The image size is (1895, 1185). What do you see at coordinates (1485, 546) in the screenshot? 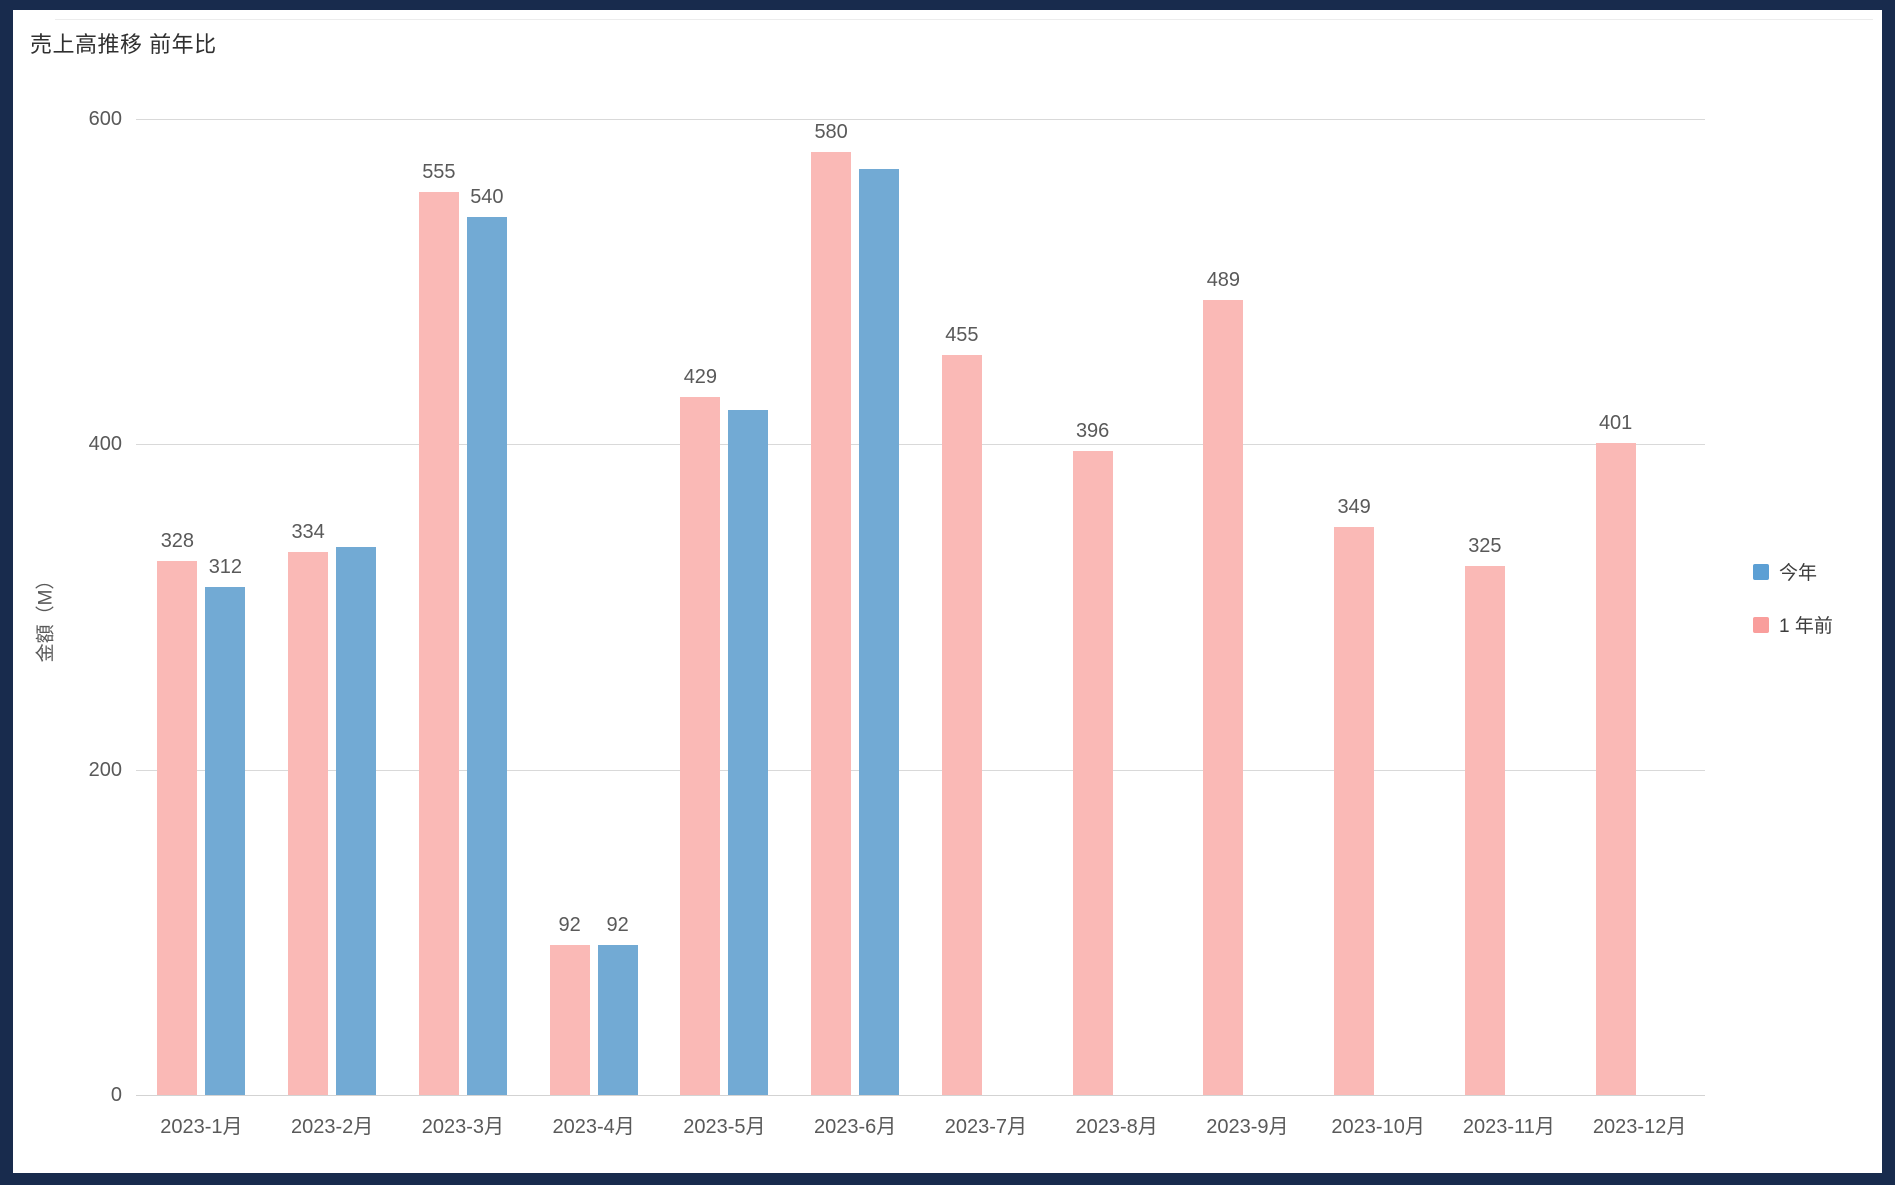
I see `bar-value-label: 325` at bounding box center [1485, 546].